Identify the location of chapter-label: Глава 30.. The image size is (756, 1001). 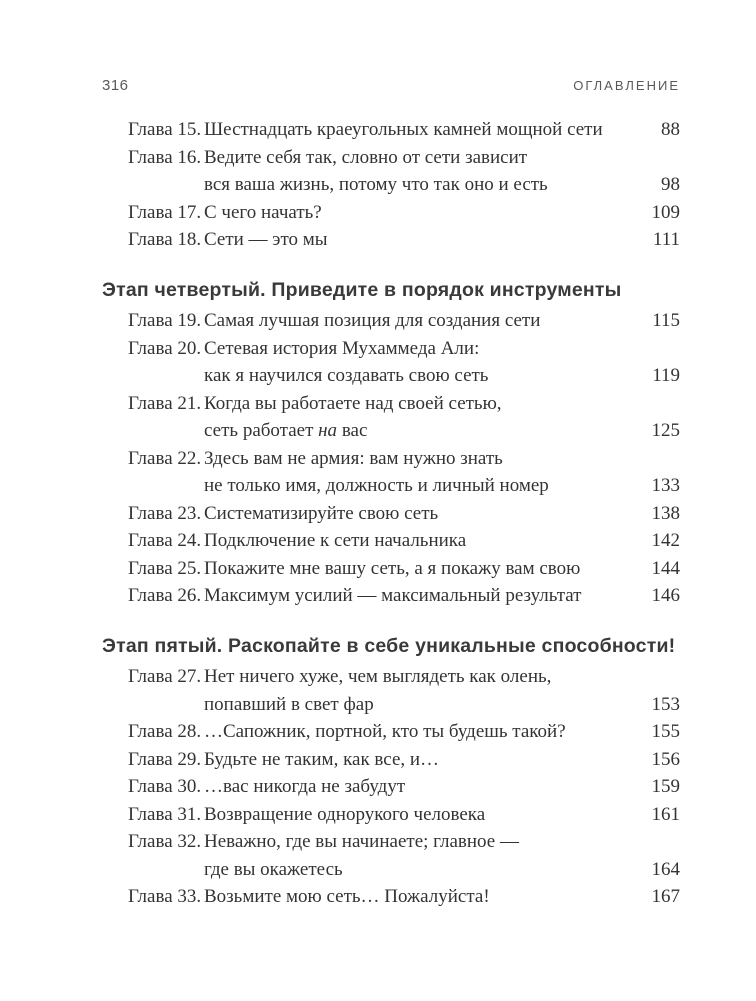
(165, 786).